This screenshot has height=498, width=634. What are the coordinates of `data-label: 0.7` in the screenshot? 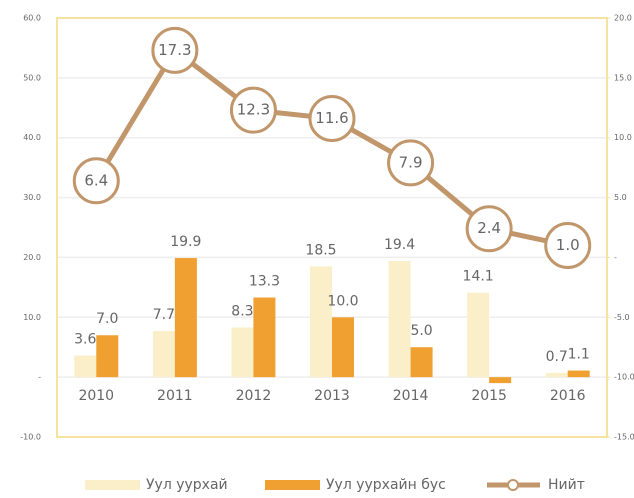 It's located at (557, 357).